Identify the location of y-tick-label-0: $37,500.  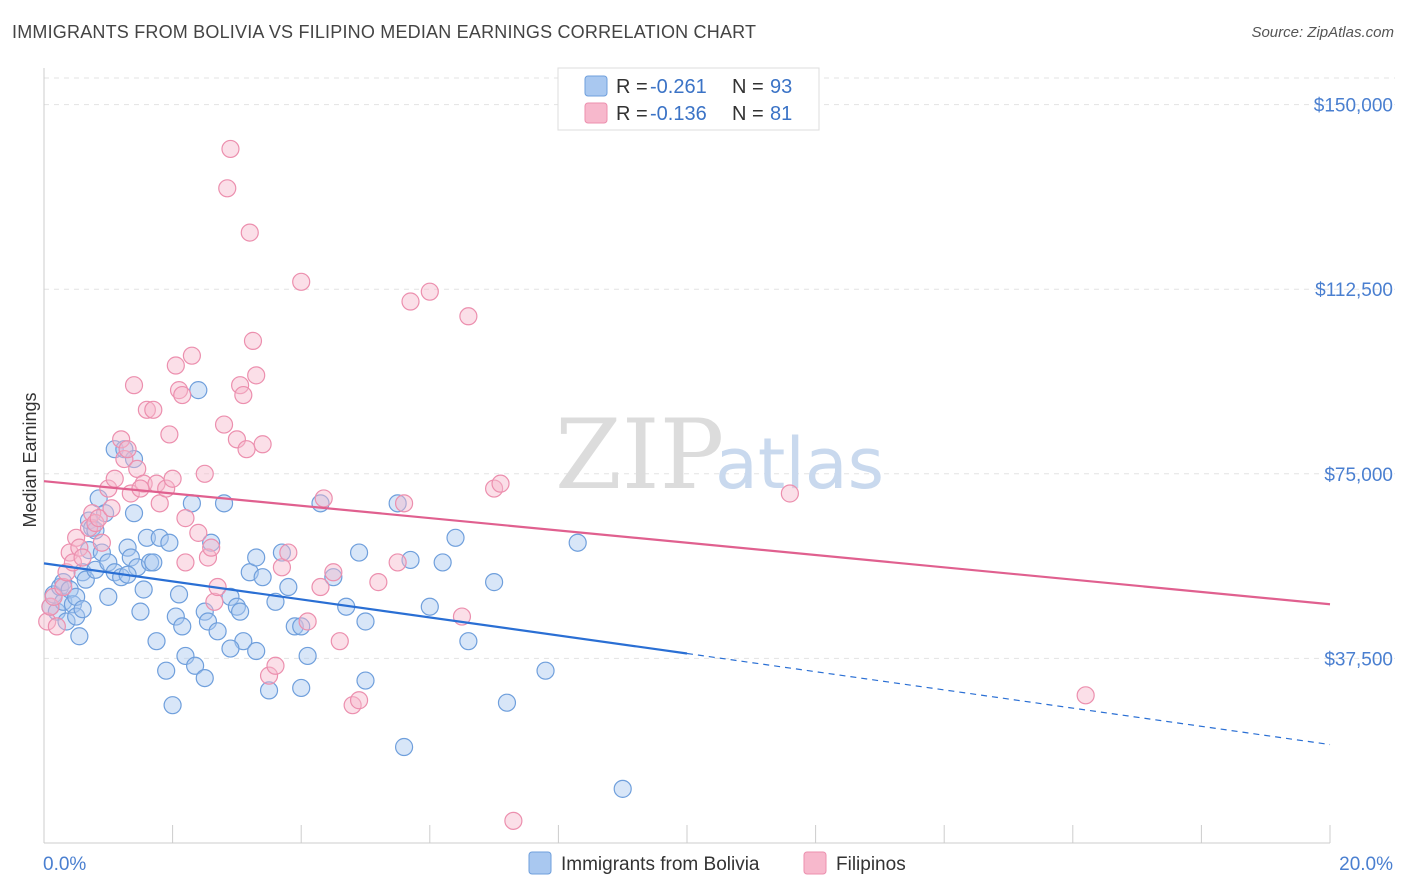
(1358, 659).